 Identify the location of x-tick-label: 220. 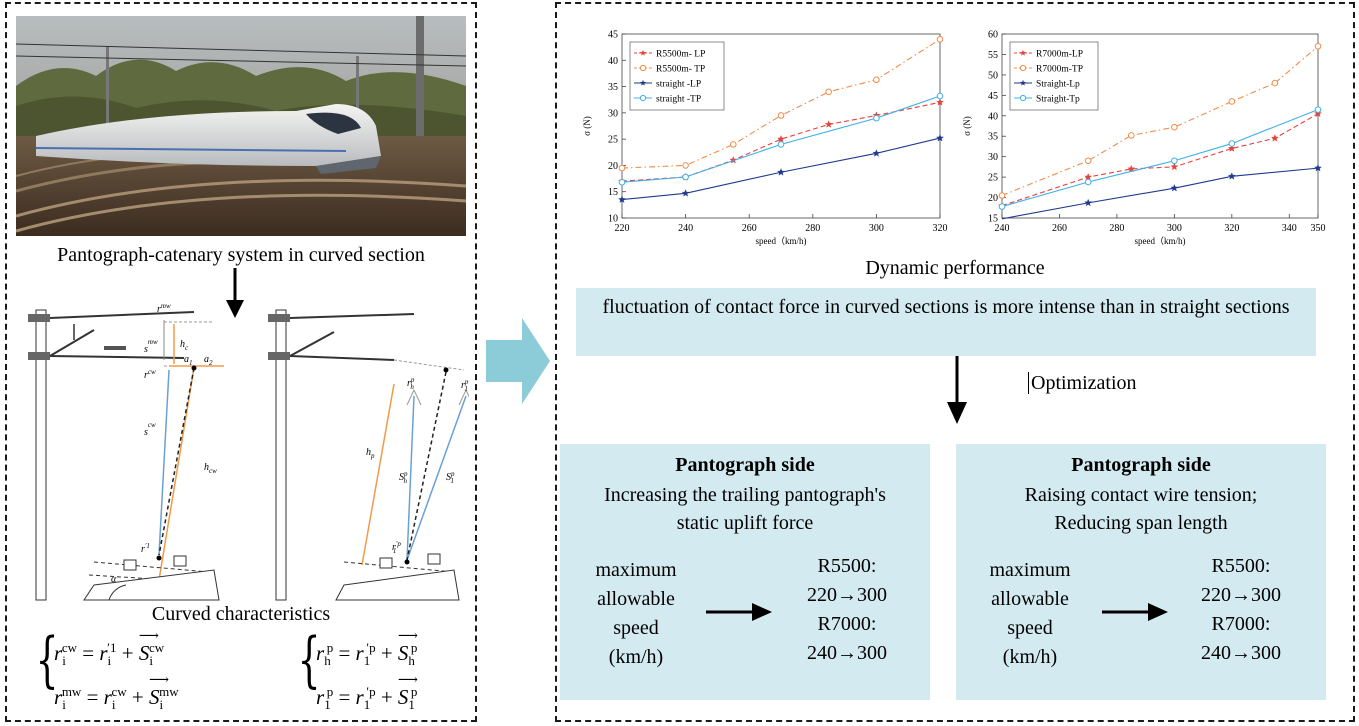
(622, 228).